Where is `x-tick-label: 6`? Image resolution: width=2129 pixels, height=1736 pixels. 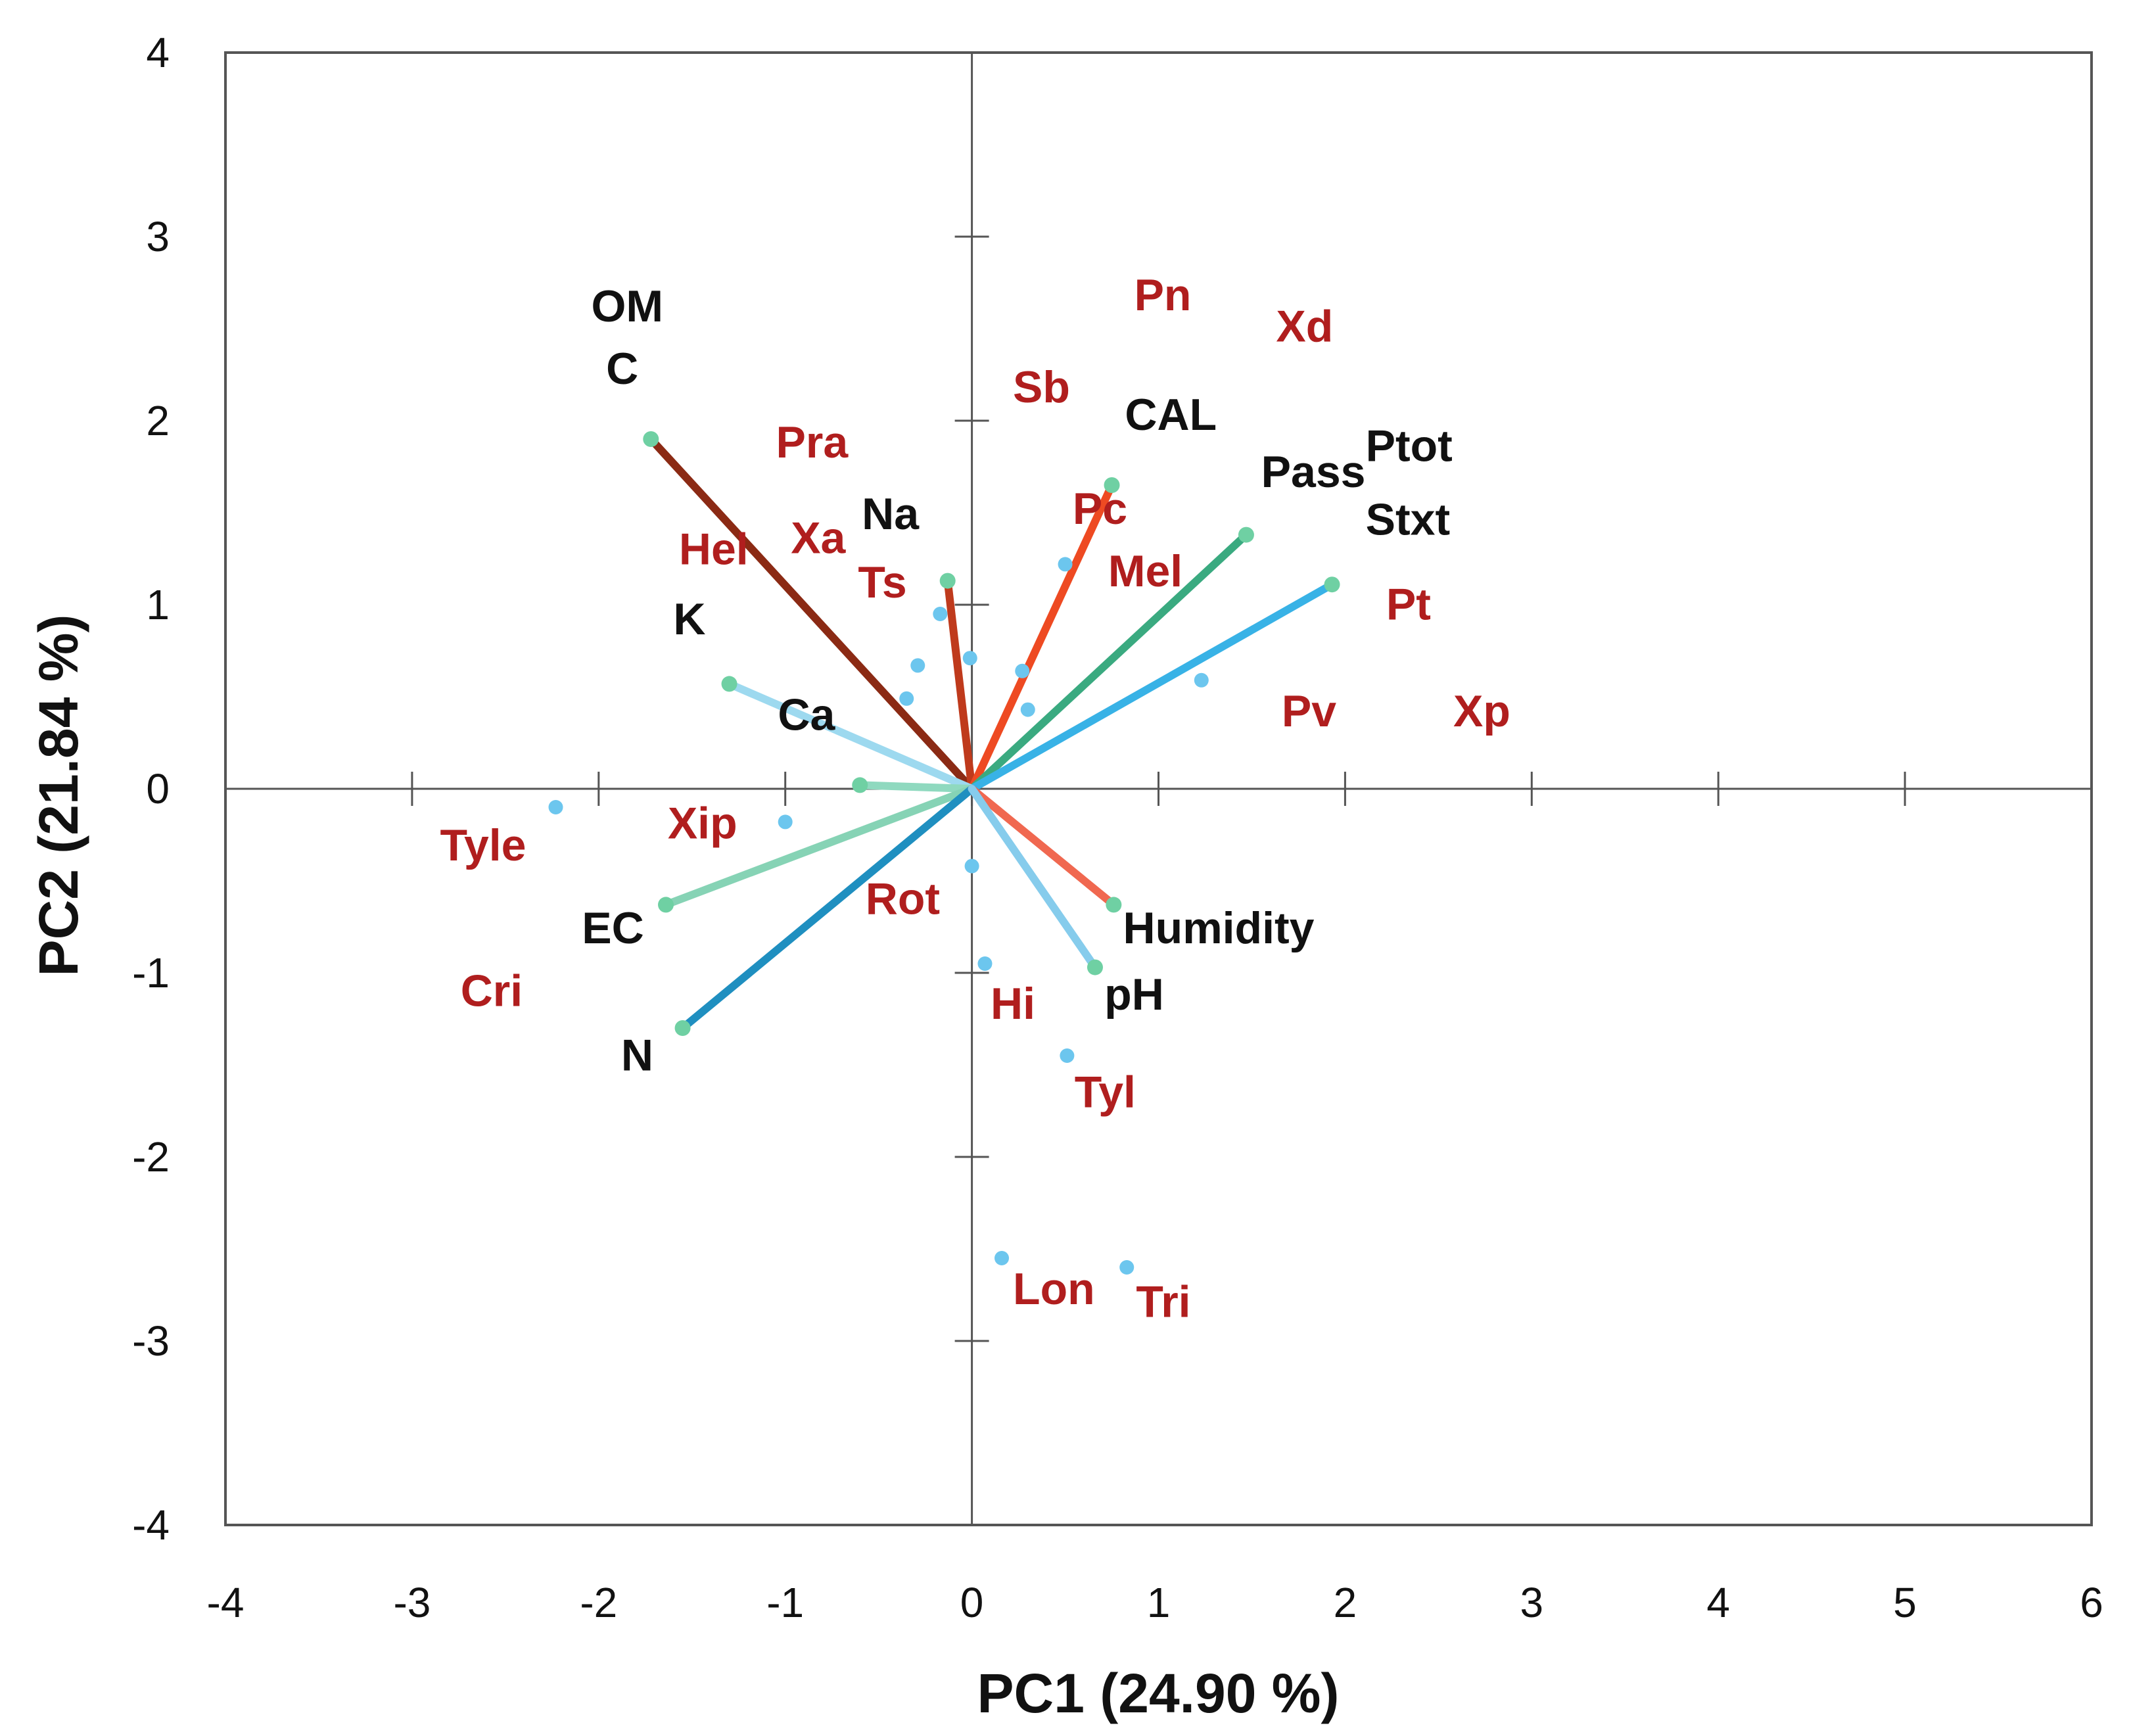 x-tick-label: 6 is located at coordinates (2091, 1603).